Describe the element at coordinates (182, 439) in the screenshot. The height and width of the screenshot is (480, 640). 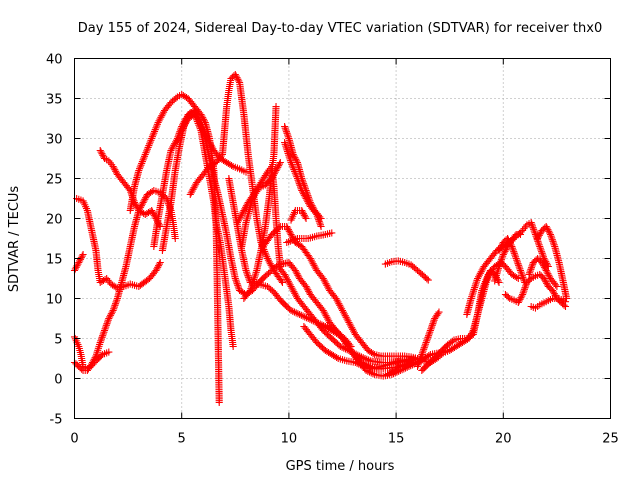
I see `x-tick-label: 5` at that location.